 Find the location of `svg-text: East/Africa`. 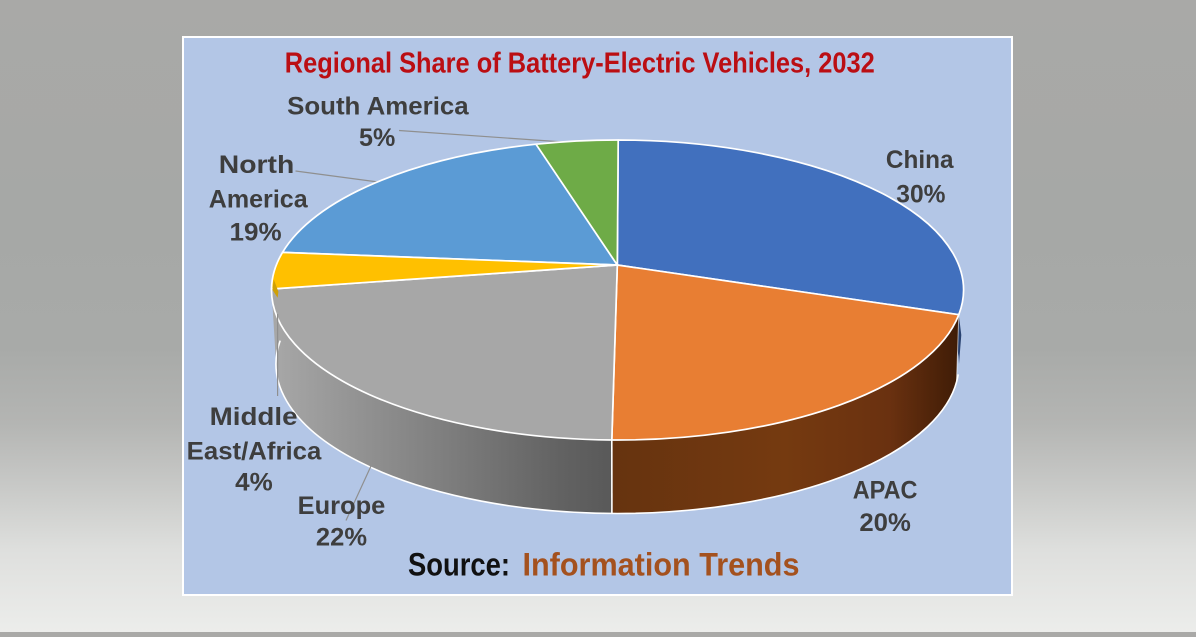

svg-text: East/Africa is located at coordinates (255, 451).